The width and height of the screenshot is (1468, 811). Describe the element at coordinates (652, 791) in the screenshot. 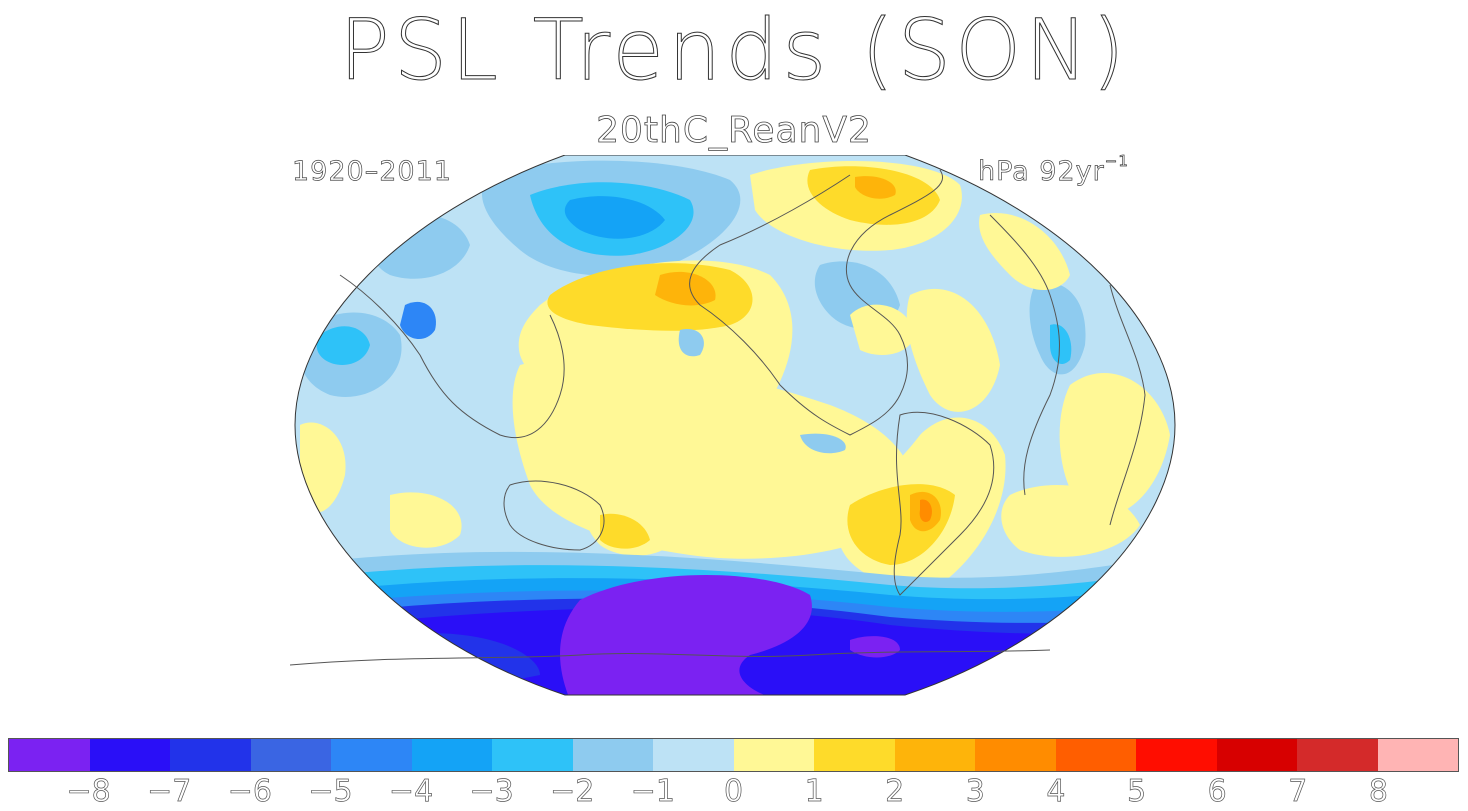

I see `colorbar-tick-label: −1` at that location.